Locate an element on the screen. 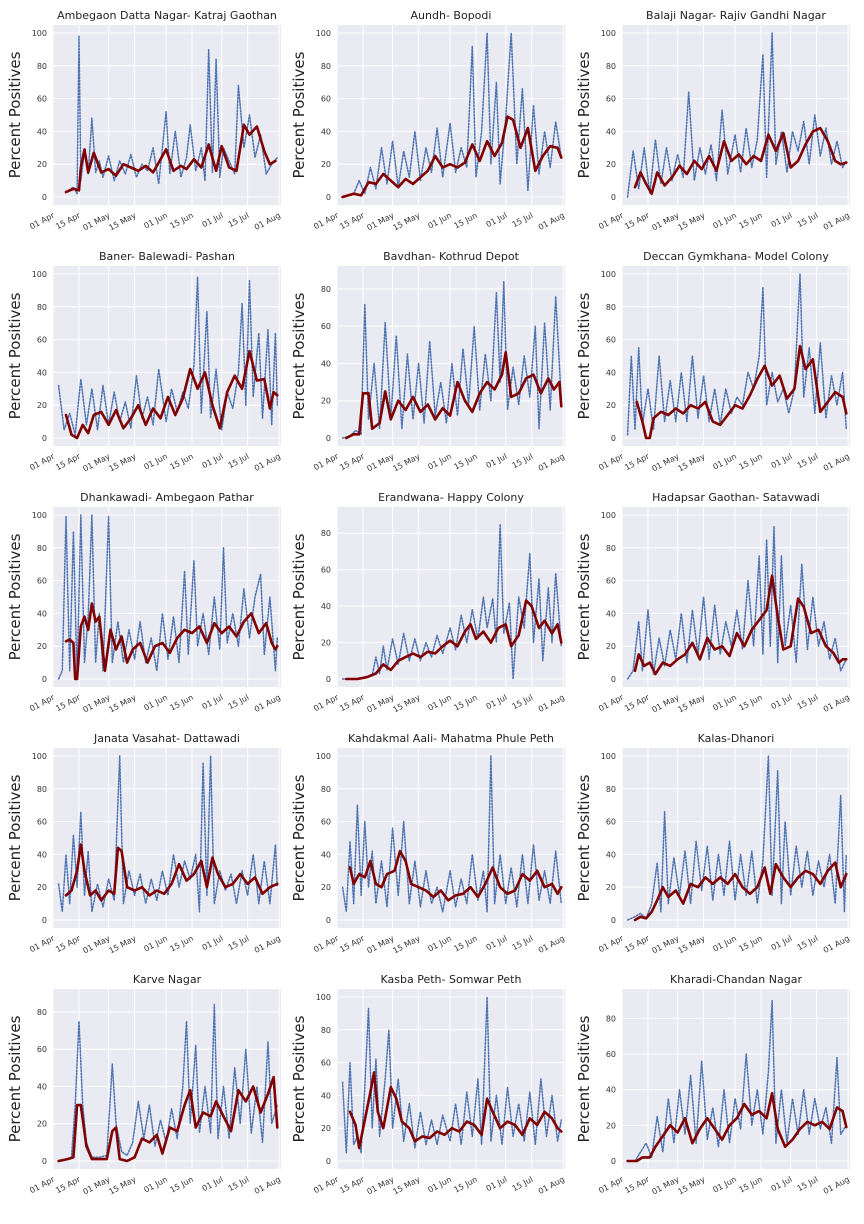 The height and width of the screenshot is (1224, 864). panel-title: Kahdakmal Aali- Mahatma Phule Peth is located at coordinates (451, 738).